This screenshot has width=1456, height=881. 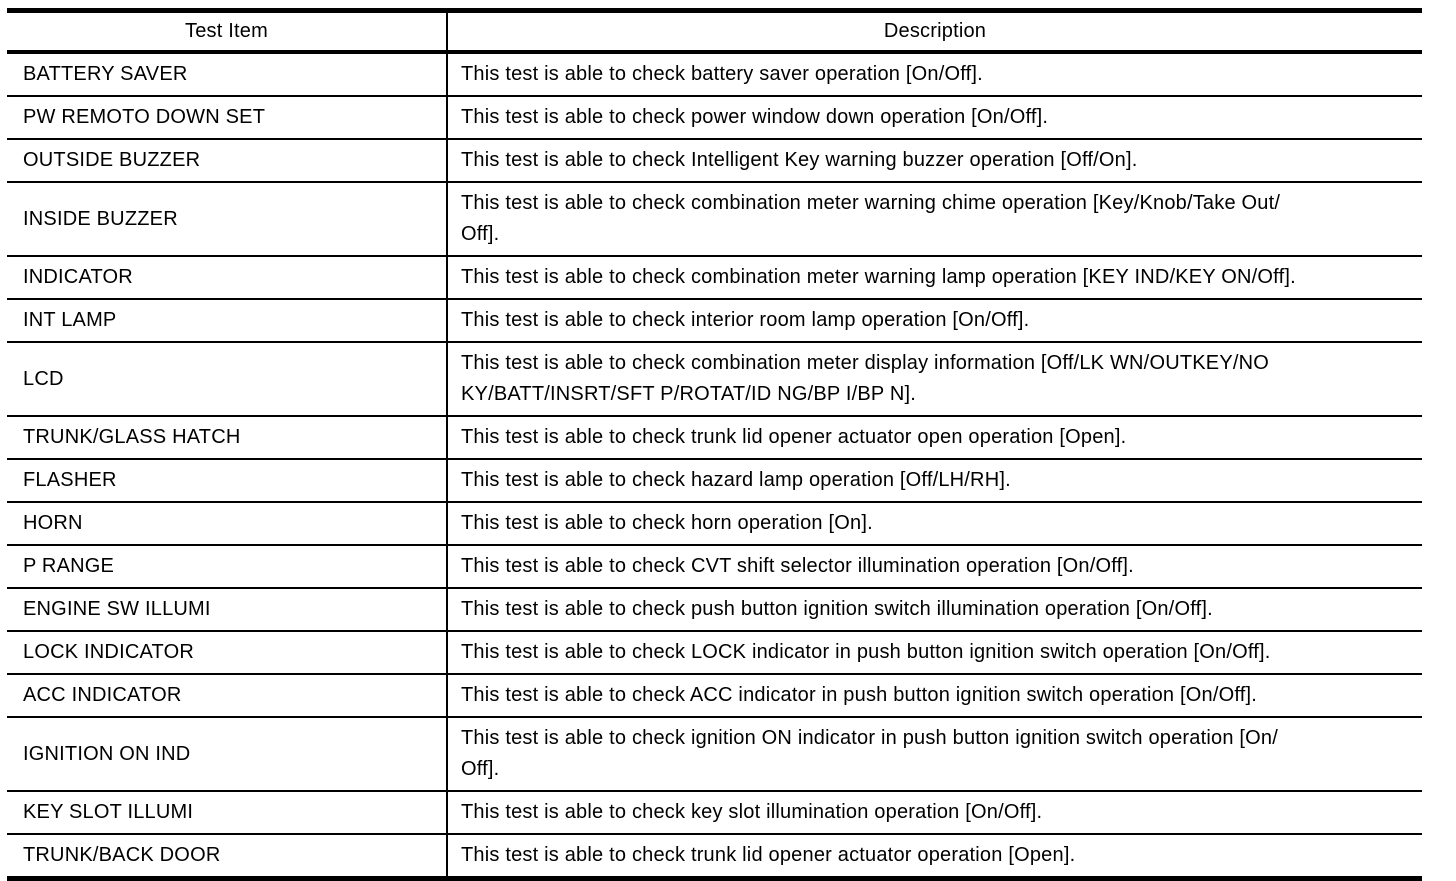 What do you see at coordinates (227, 857) in the screenshot?
I see `test-item-cell: TRUNK/BACK DOOR` at bounding box center [227, 857].